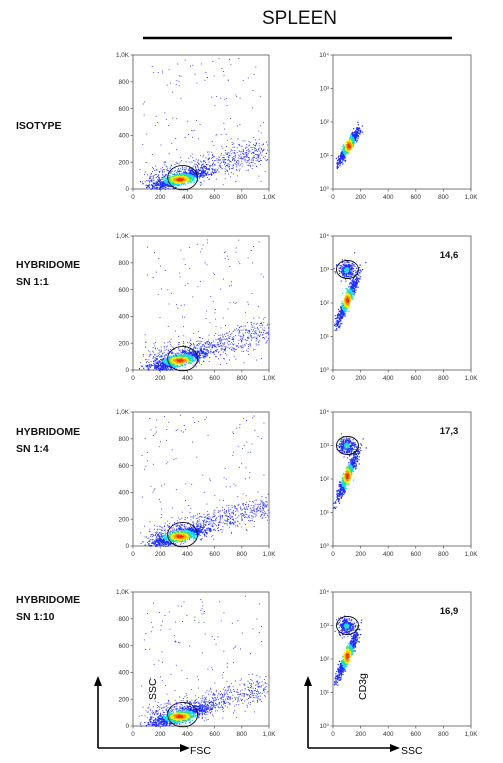  Describe the element at coordinates (201, 303) in the screenshot. I see `fsc-ssc-plot-1-frame` at that location.